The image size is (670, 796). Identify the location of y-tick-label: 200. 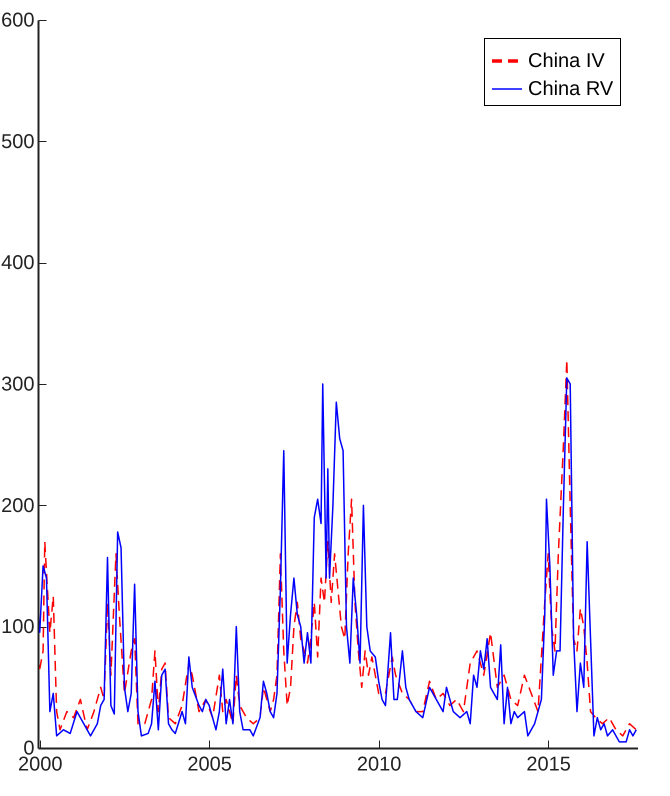
(17, 505).